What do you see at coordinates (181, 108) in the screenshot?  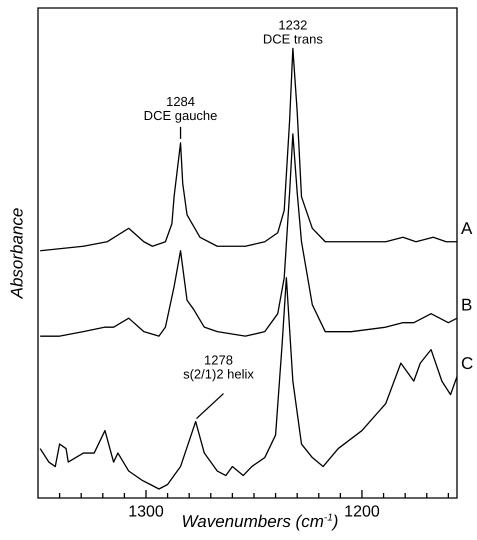 I see `annotation: 1284 DCE gauche` at bounding box center [181, 108].